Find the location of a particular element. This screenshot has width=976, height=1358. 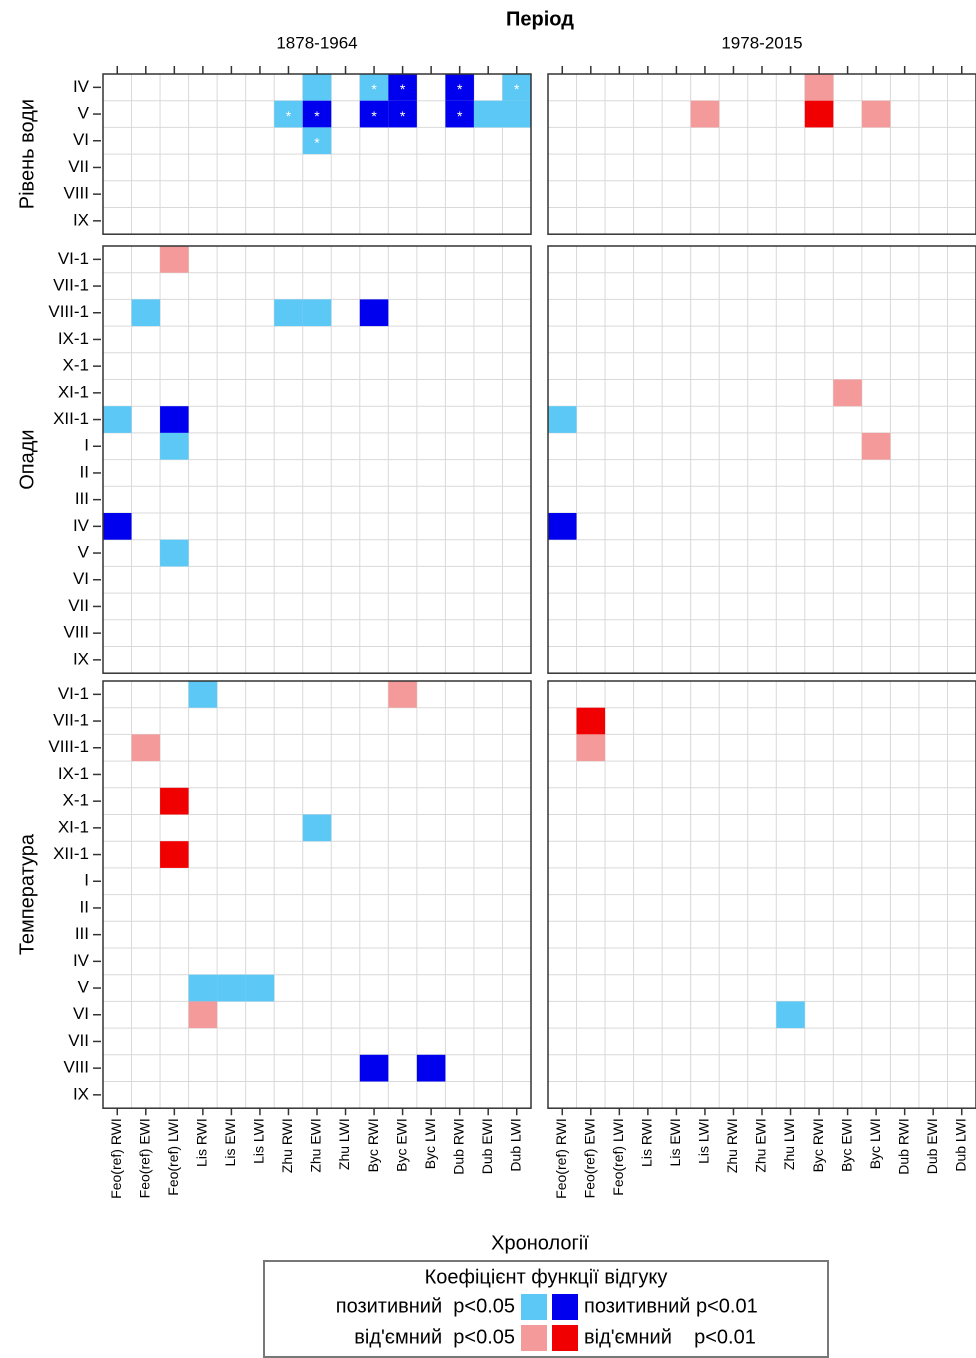

x-tick-label: Dub RWI is located at coordinates (458, 1146).